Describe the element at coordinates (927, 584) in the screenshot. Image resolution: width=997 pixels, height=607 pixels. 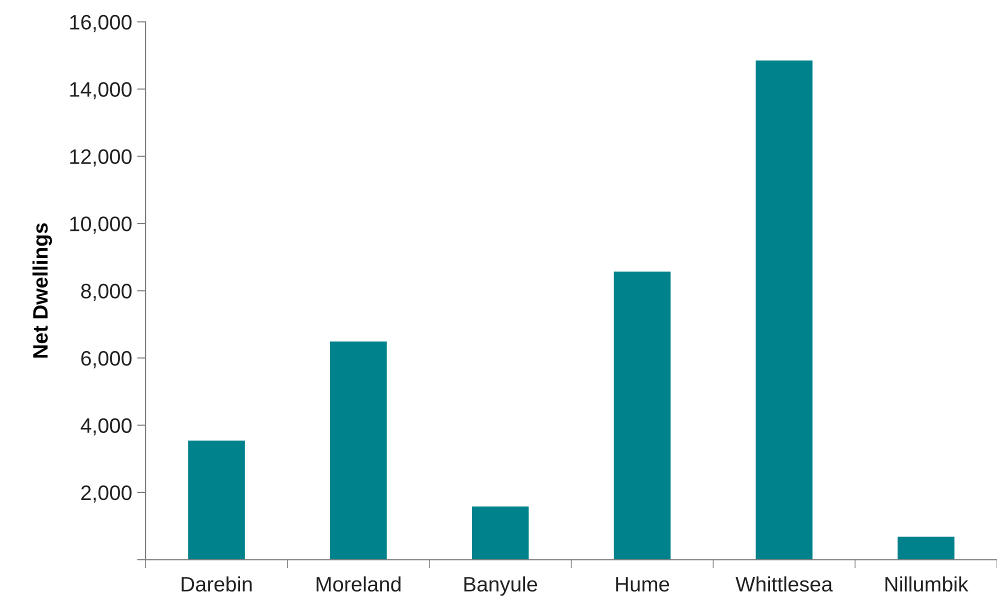
I see `x-tick-label: Nillumbik` at that location.